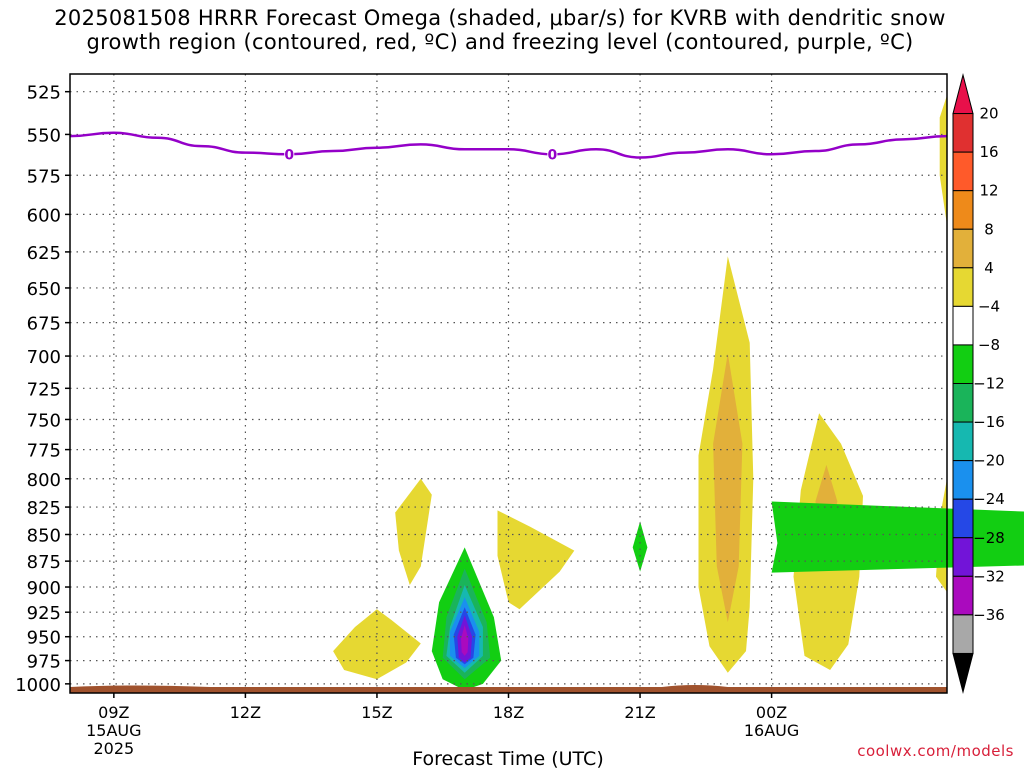 The image size is (1024, 768). What do you see at coordinates (38, 685) in the screenshot?
I see `y-tick-label-1000: 1000` at bounding box center [38, 685].